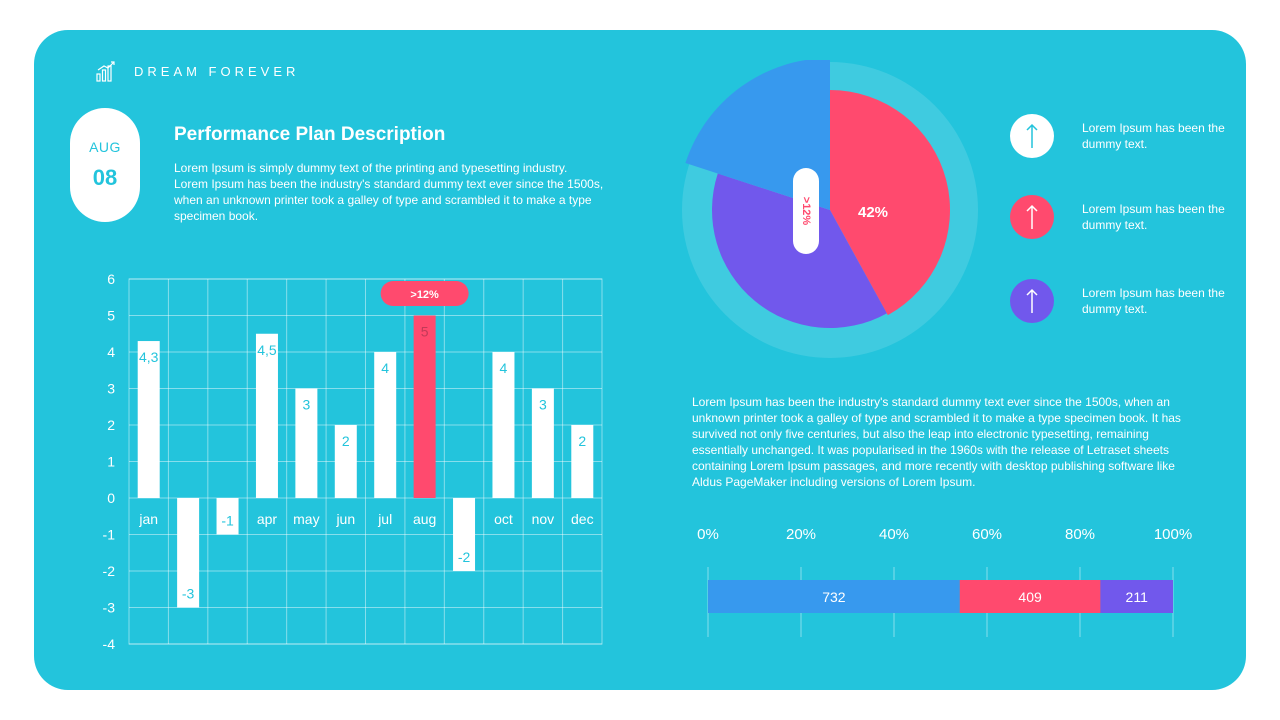 This screenshot has width=1280, height=720. I want to click on bar-chart-icon, so click(105, 71).